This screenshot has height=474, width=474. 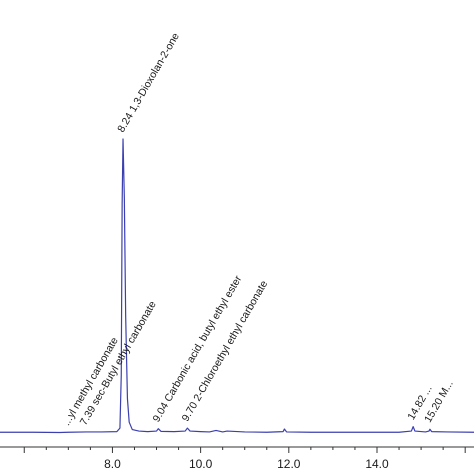 I want to click on x-tick-label: 10.0, so click(x=201, y=464).